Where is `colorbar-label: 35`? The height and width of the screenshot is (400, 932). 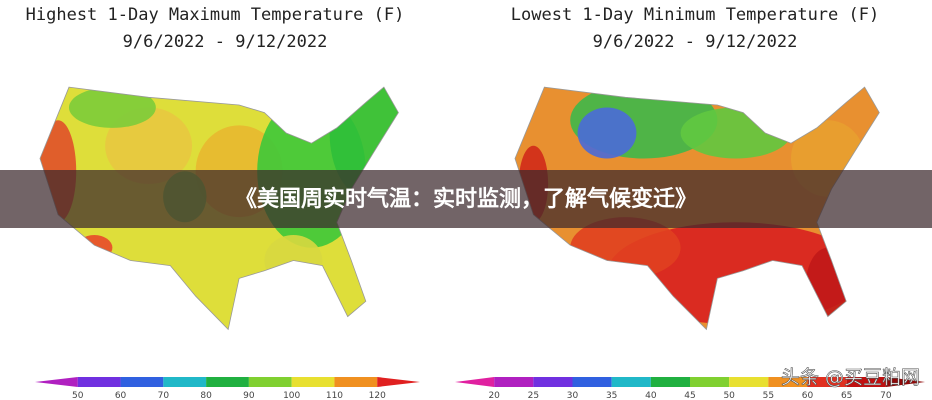 colorbar-label: 35 is located at coordinates (611, 395).